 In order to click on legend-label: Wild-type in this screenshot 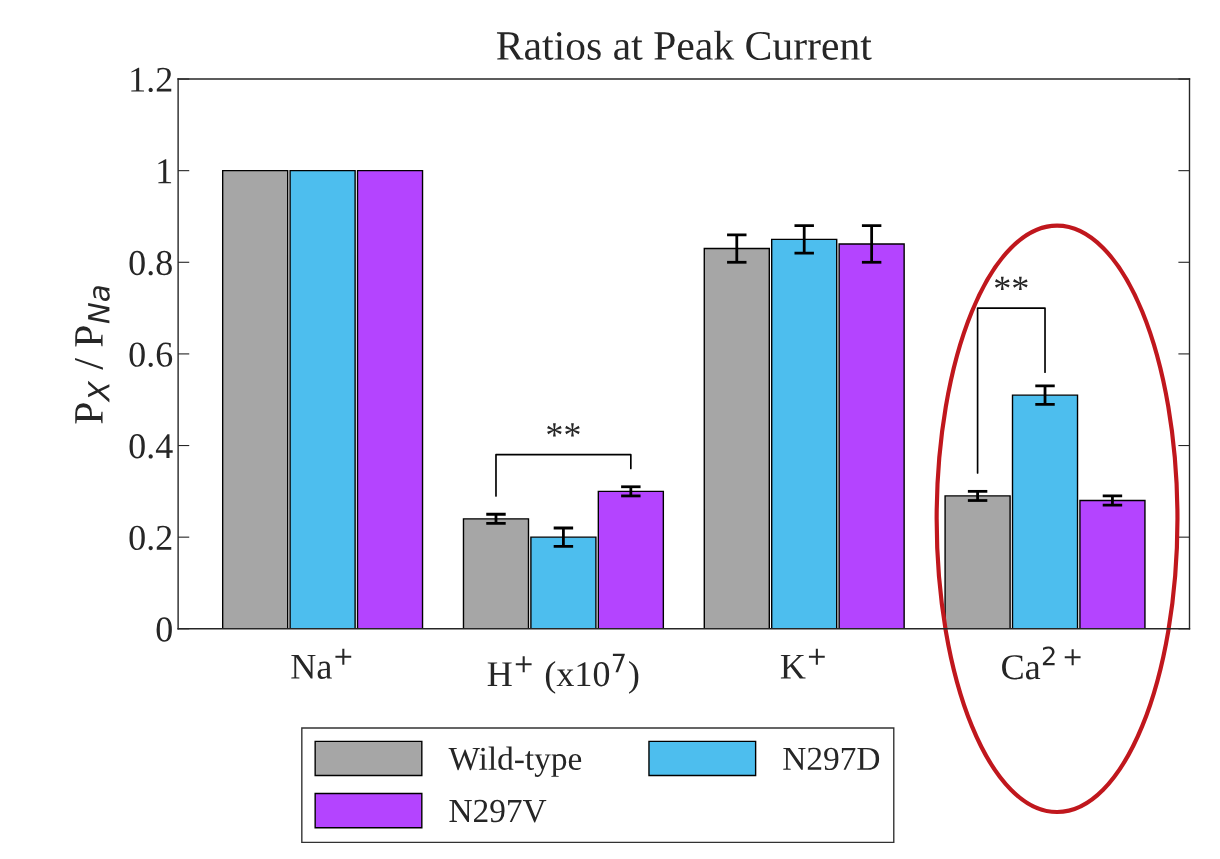, I will do `click(515, 761)`.